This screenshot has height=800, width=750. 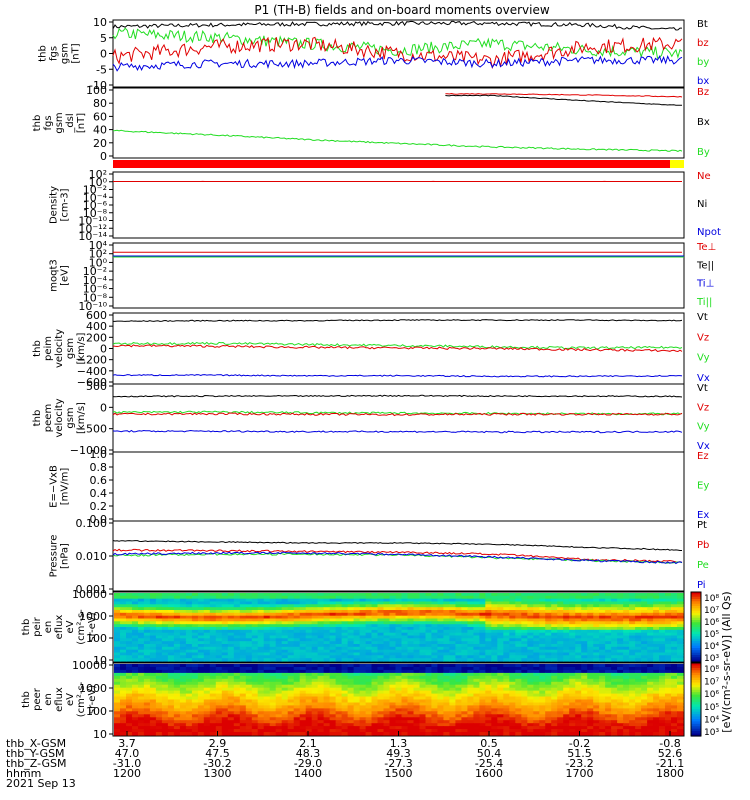 I want to click on series-bx-line, so click(x=397, y=63).